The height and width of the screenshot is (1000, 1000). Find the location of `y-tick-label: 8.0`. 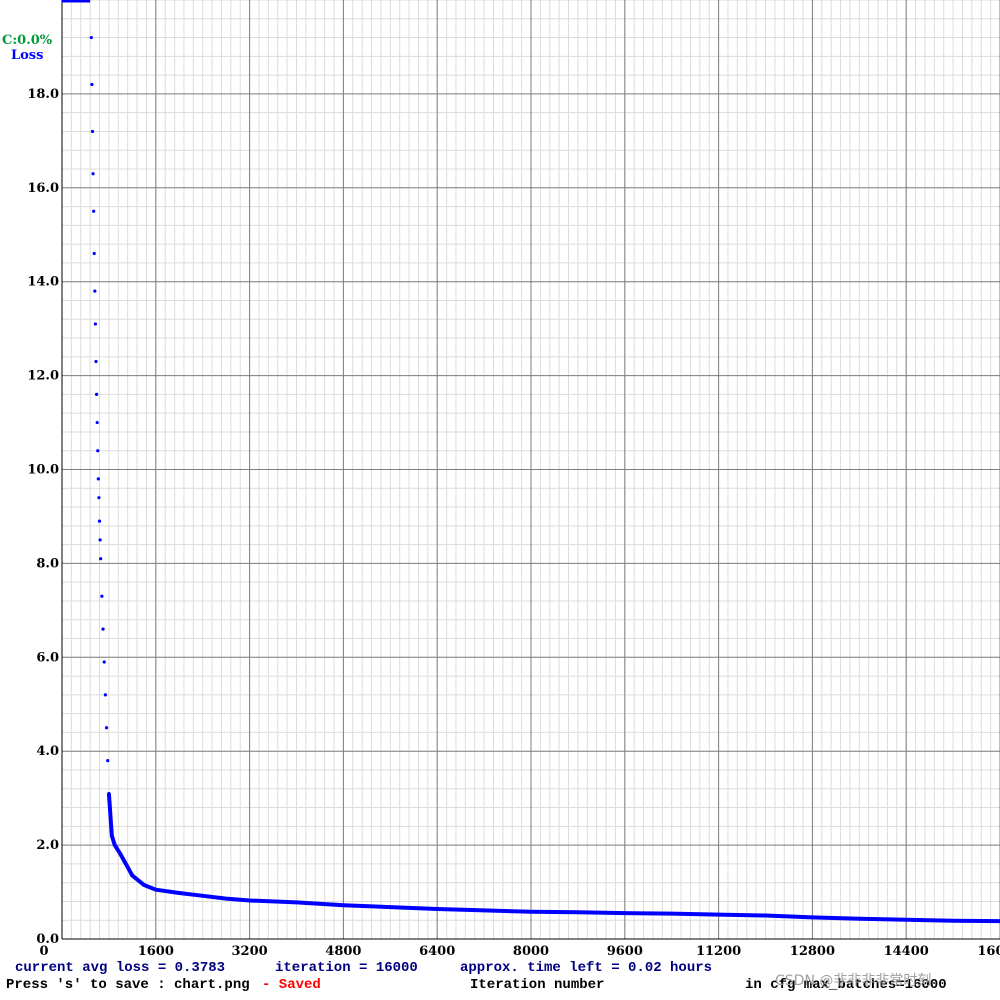

y-tick-label: 8.0 is located at coordinates (47, 563).